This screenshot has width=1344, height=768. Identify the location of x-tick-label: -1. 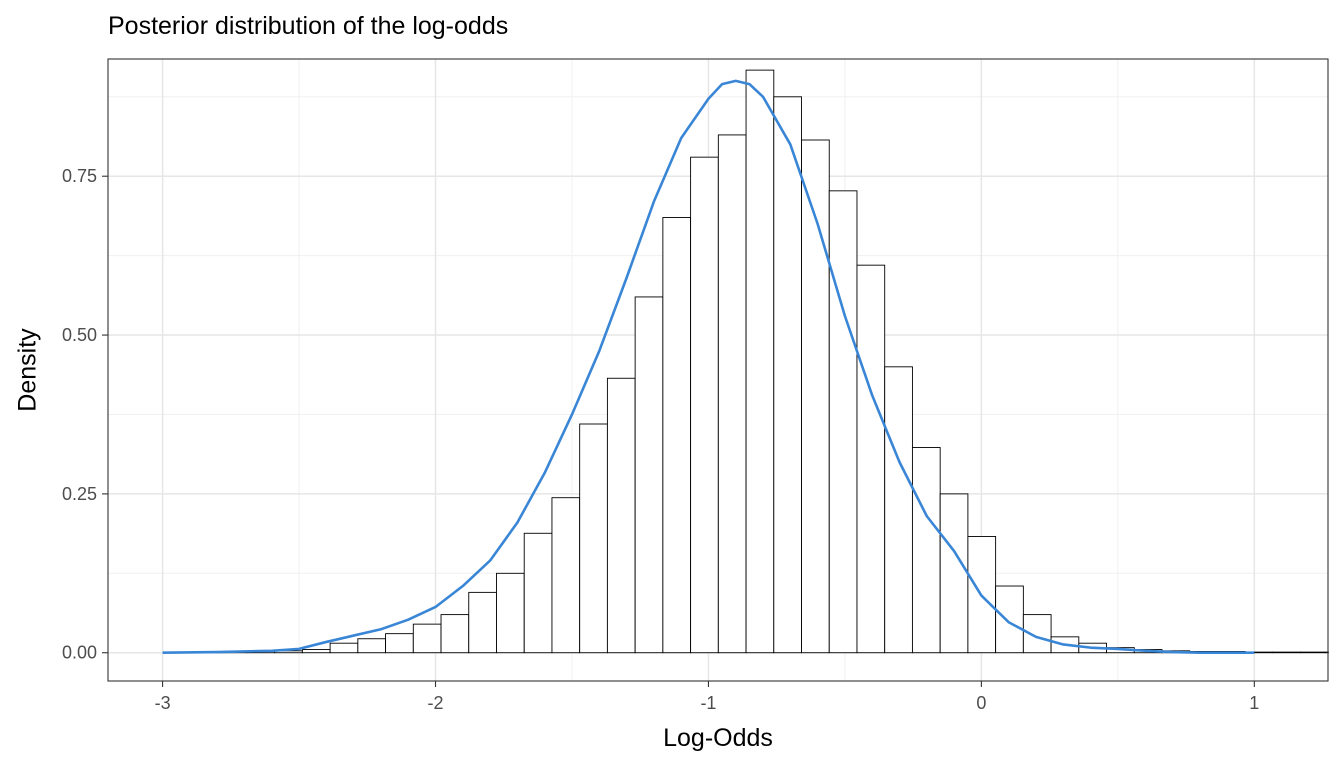
(708, 703).